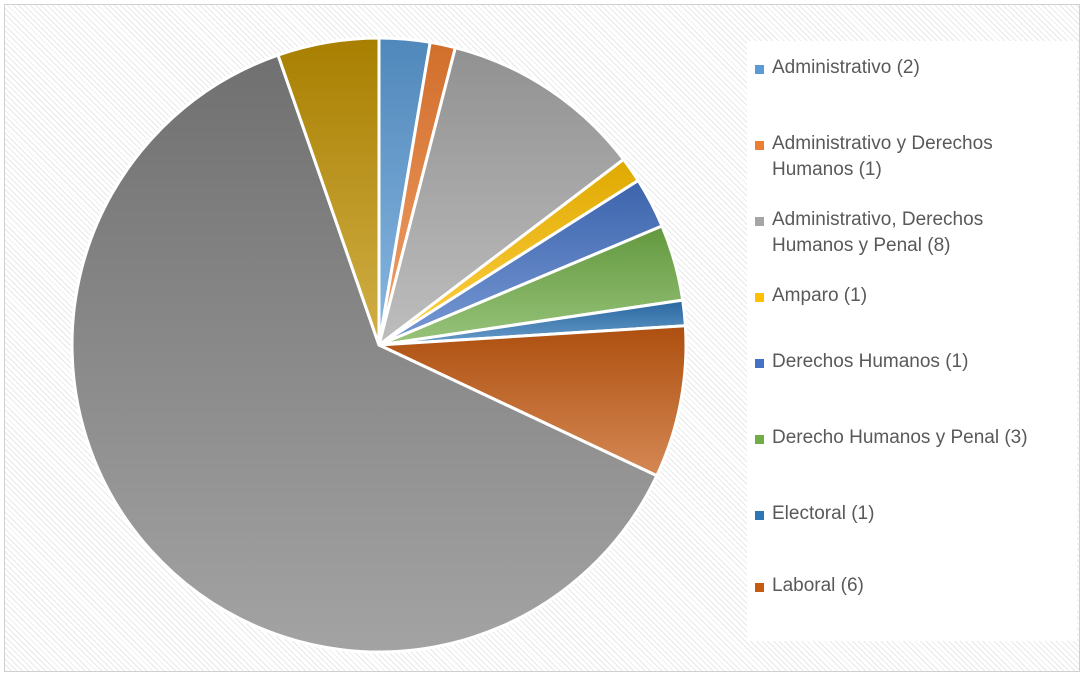  I want to click on legend-item: Derechos Humanos (1), so click(912, 362).